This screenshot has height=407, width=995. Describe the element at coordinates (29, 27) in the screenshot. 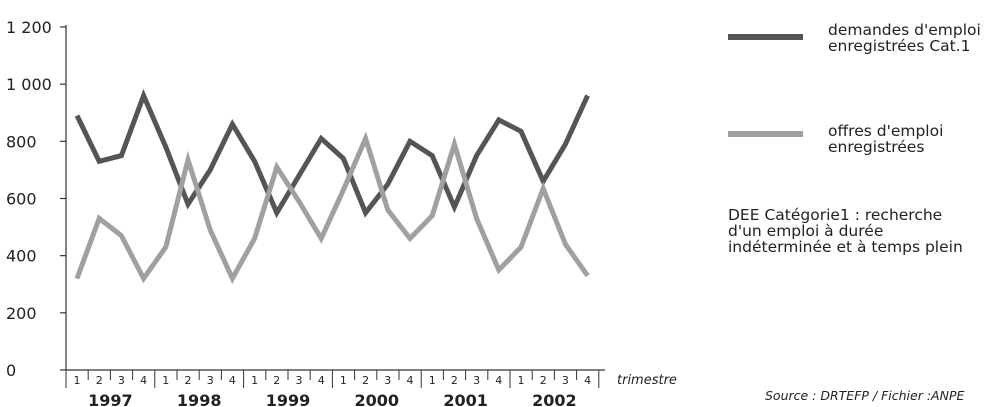

I see `y-tick-label: 1 200` at that location.